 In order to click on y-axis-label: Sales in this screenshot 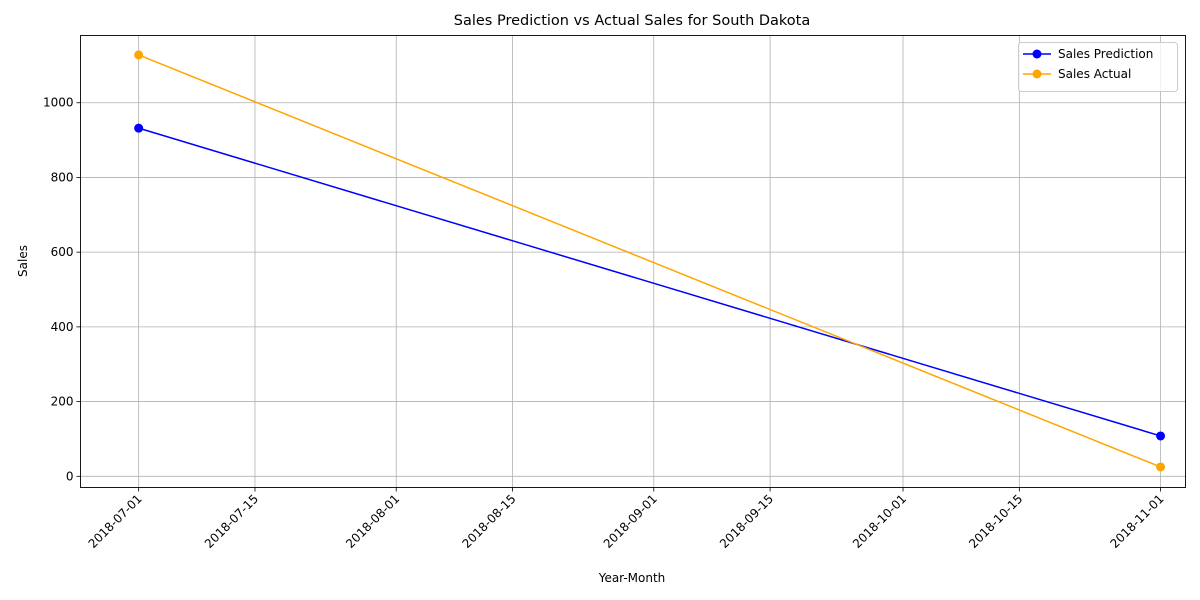, I will do `click(23, 261)`.